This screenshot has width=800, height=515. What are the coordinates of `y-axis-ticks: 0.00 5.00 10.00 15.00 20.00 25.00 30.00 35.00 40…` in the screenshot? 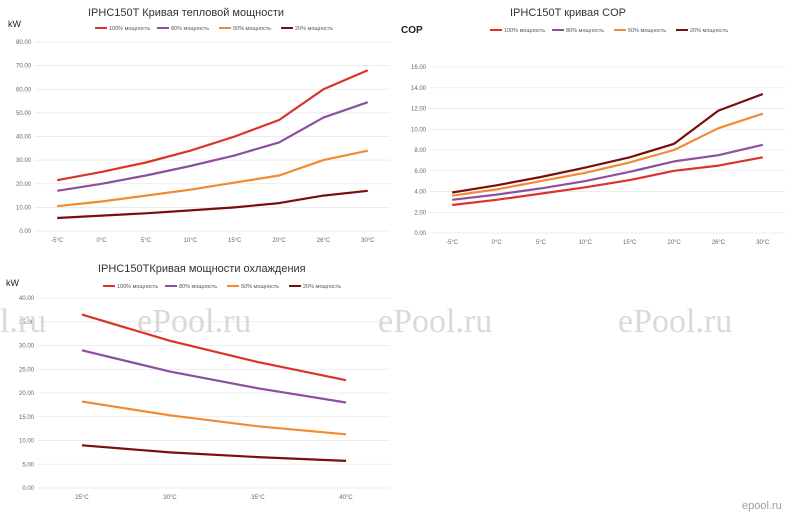 It's located at (27, 394).